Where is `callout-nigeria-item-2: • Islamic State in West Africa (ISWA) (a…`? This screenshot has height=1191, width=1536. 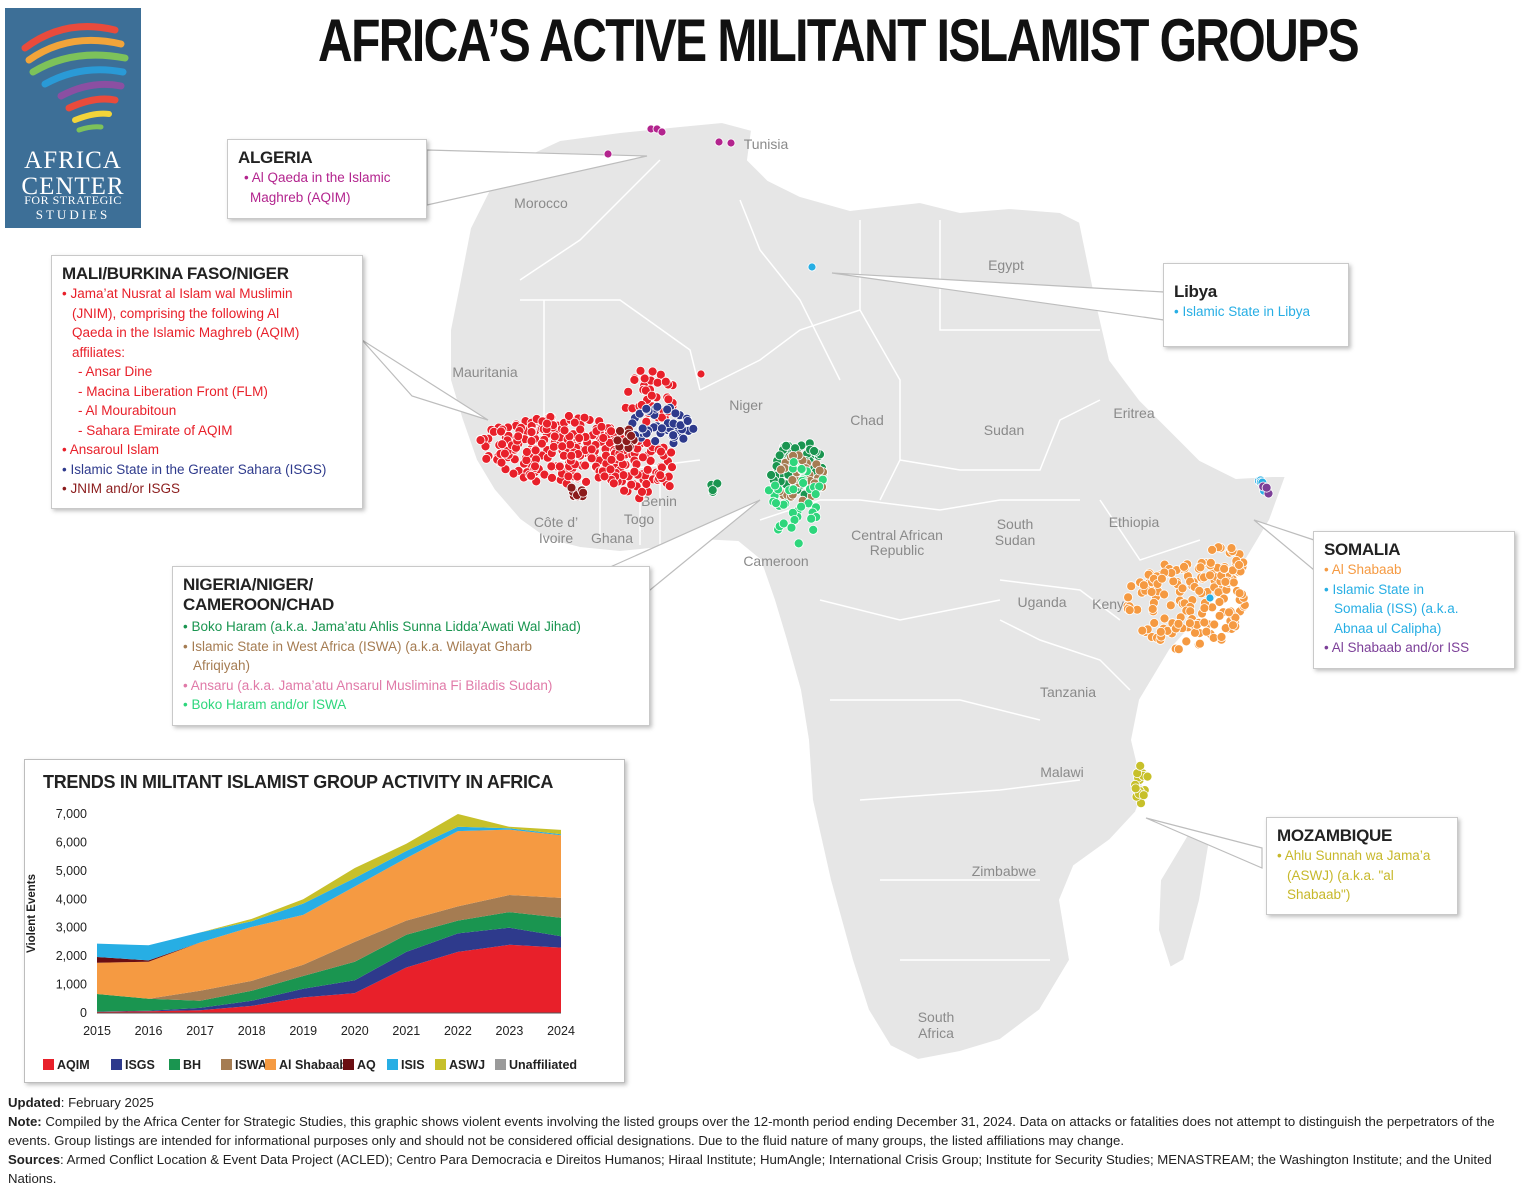 callout-nigeria-item-2: • Islamic State in West Africa (ISWA) (a… is located at coordinates (358, 646).